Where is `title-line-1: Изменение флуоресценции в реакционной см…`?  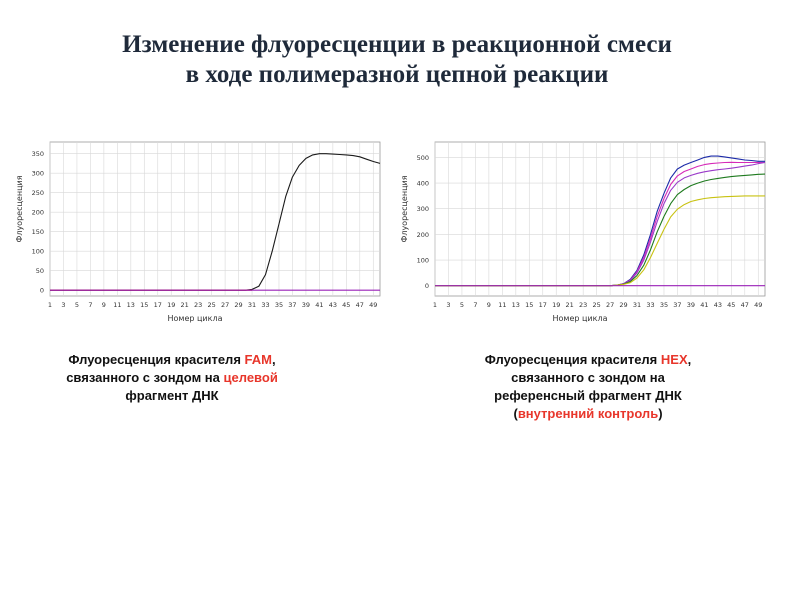
title-line-1: Изменение флуоресценции в реакционной см… is located at coordinates (397, 44).